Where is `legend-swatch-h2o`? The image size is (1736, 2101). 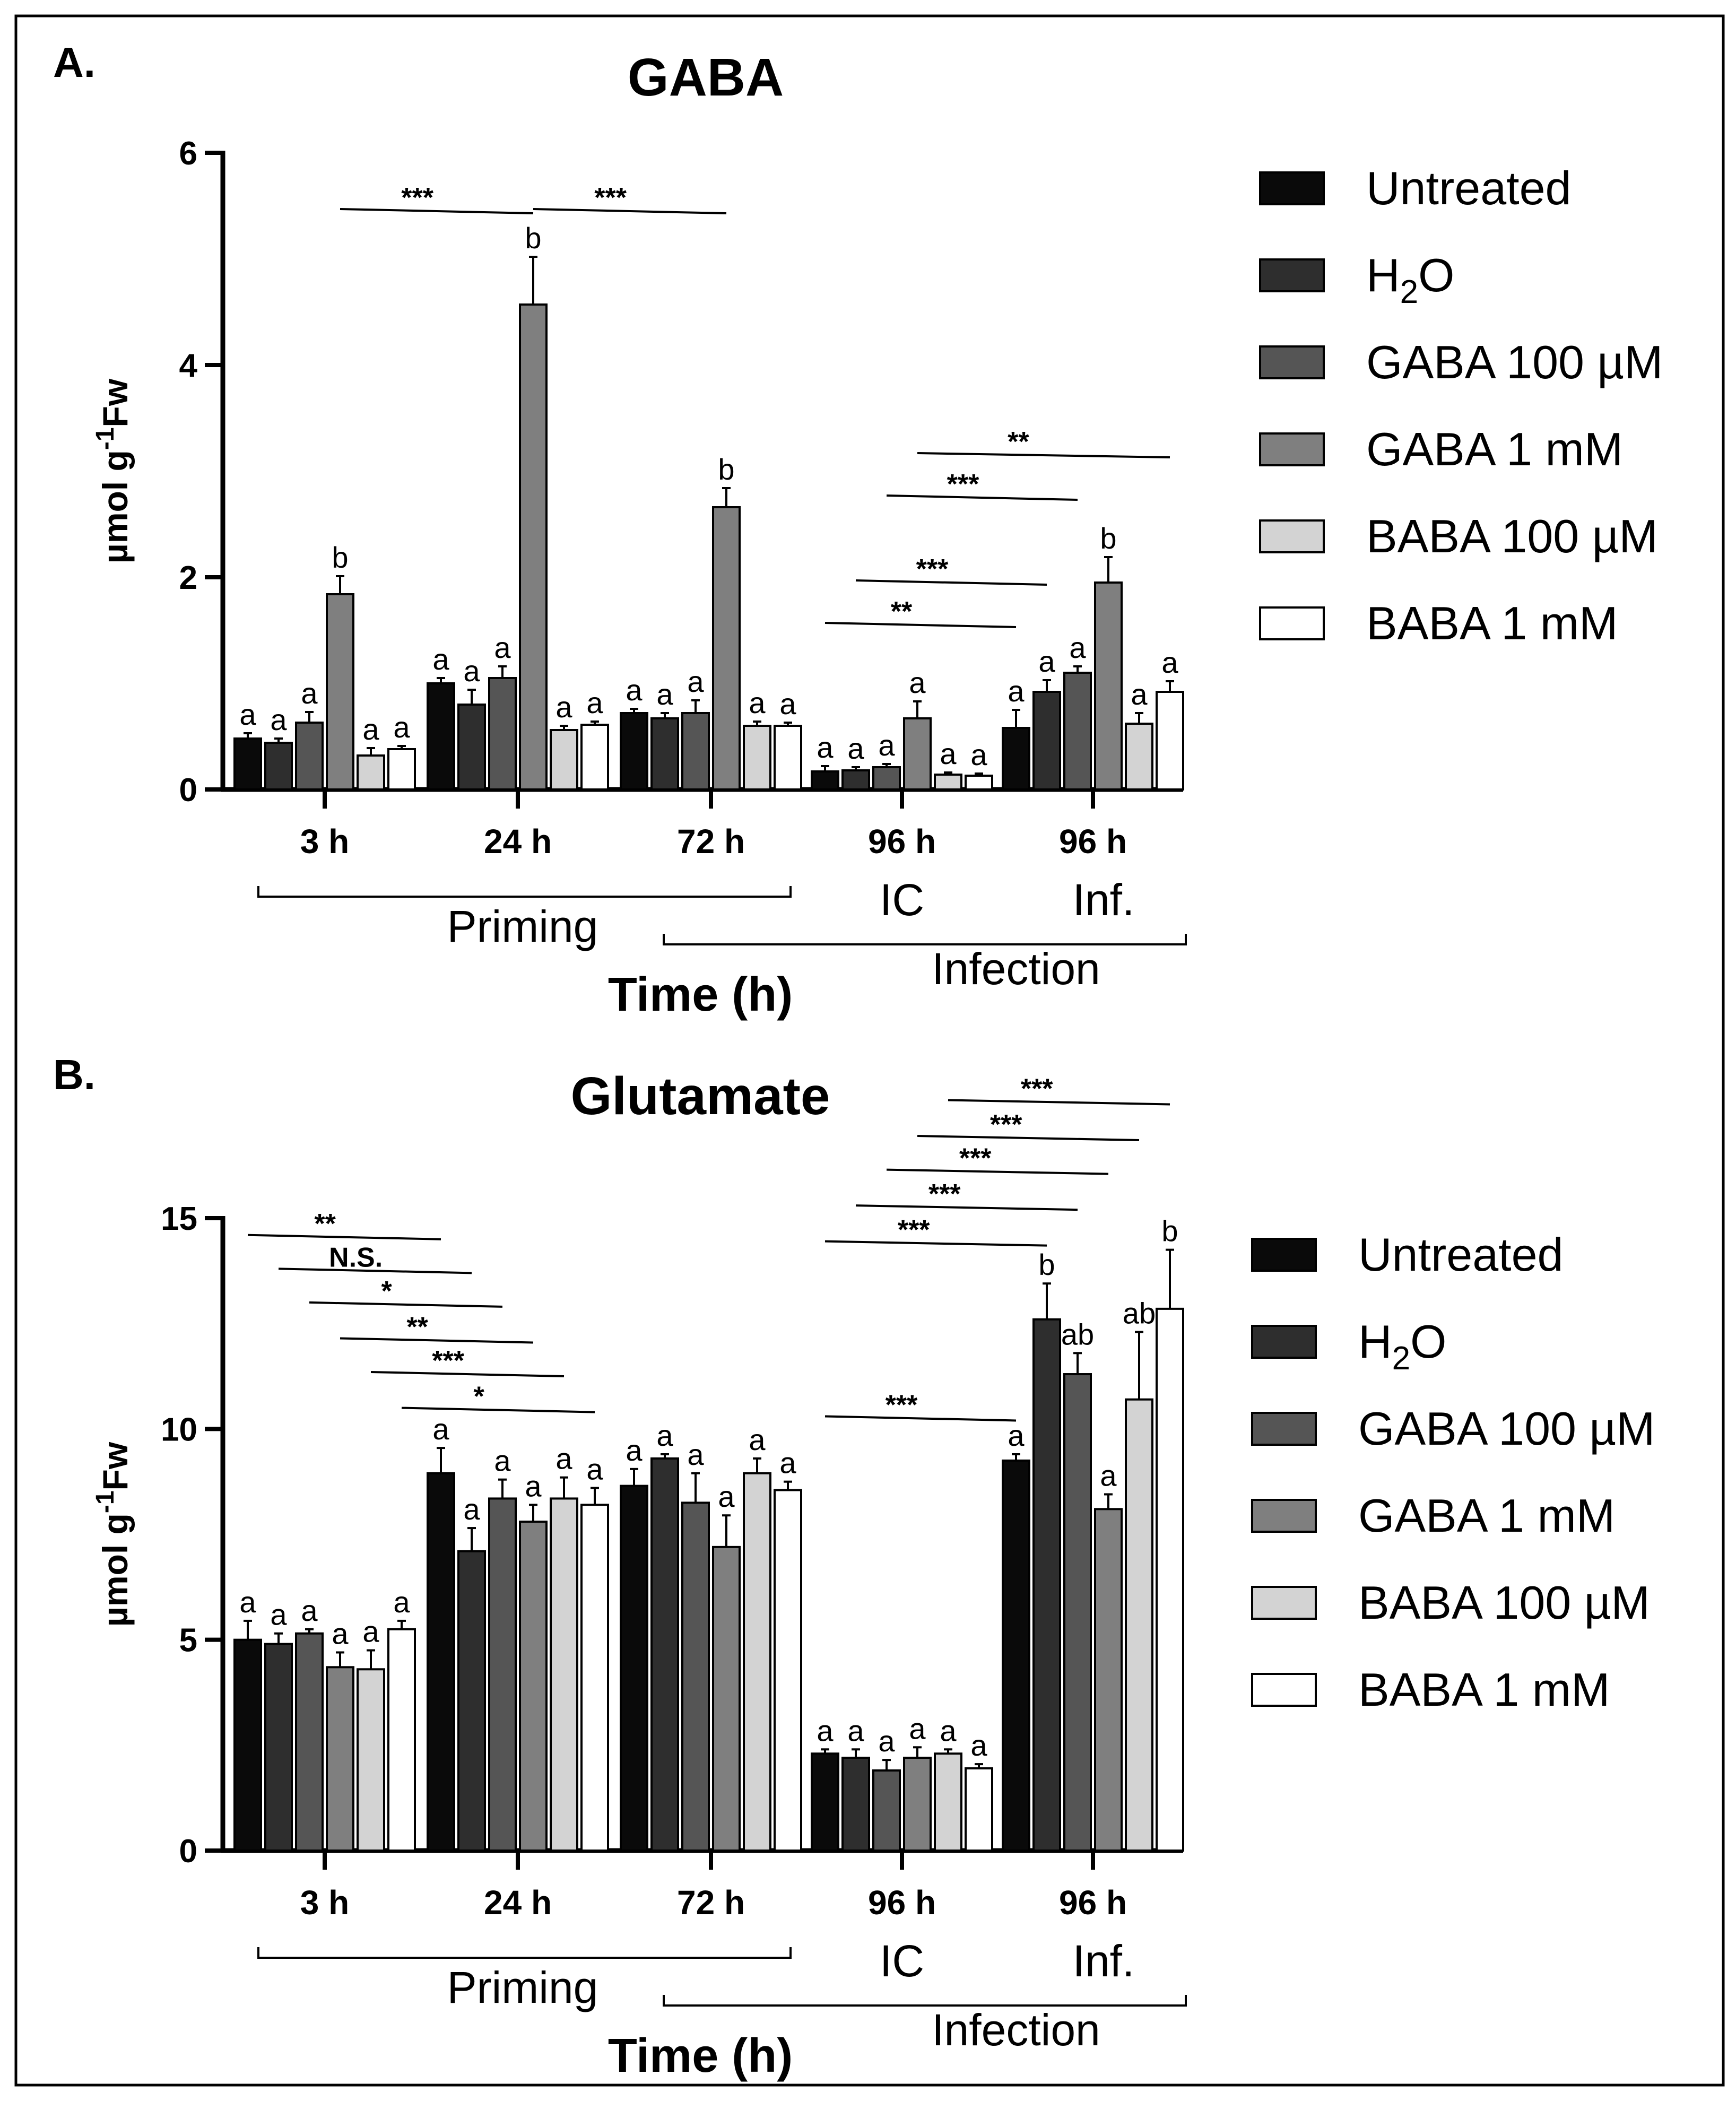 legend-swatch-h2o is located at coordinates (1284, 1342).